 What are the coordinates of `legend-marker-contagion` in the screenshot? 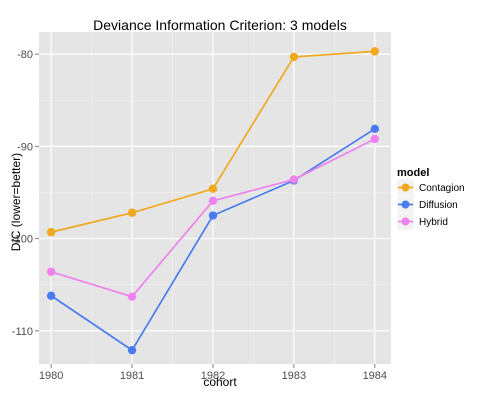 It's located at (405, 187).